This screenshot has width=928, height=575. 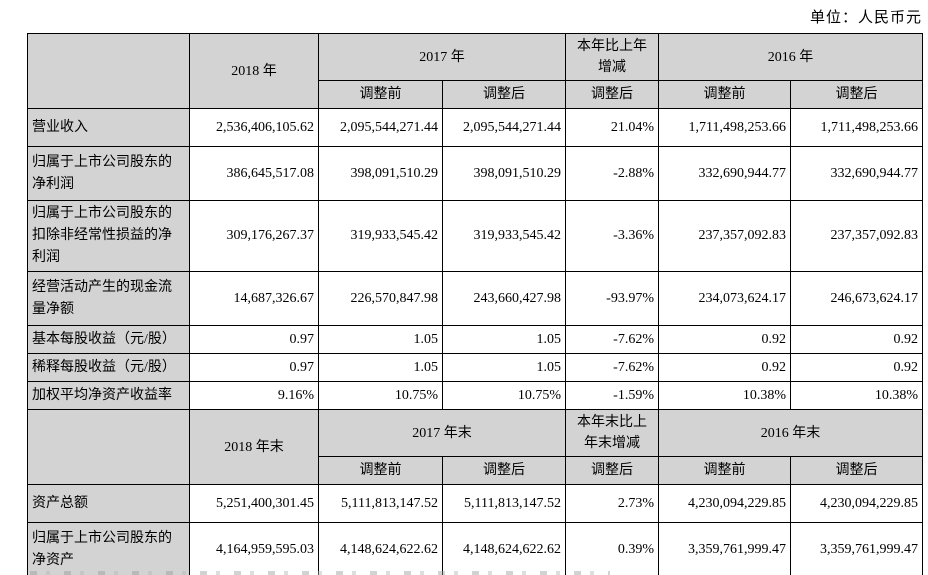 I want to click on section1-header-row1: 2018 年 2017 年 本年比上年 增减 2016 年, so click(x=475, y=71).